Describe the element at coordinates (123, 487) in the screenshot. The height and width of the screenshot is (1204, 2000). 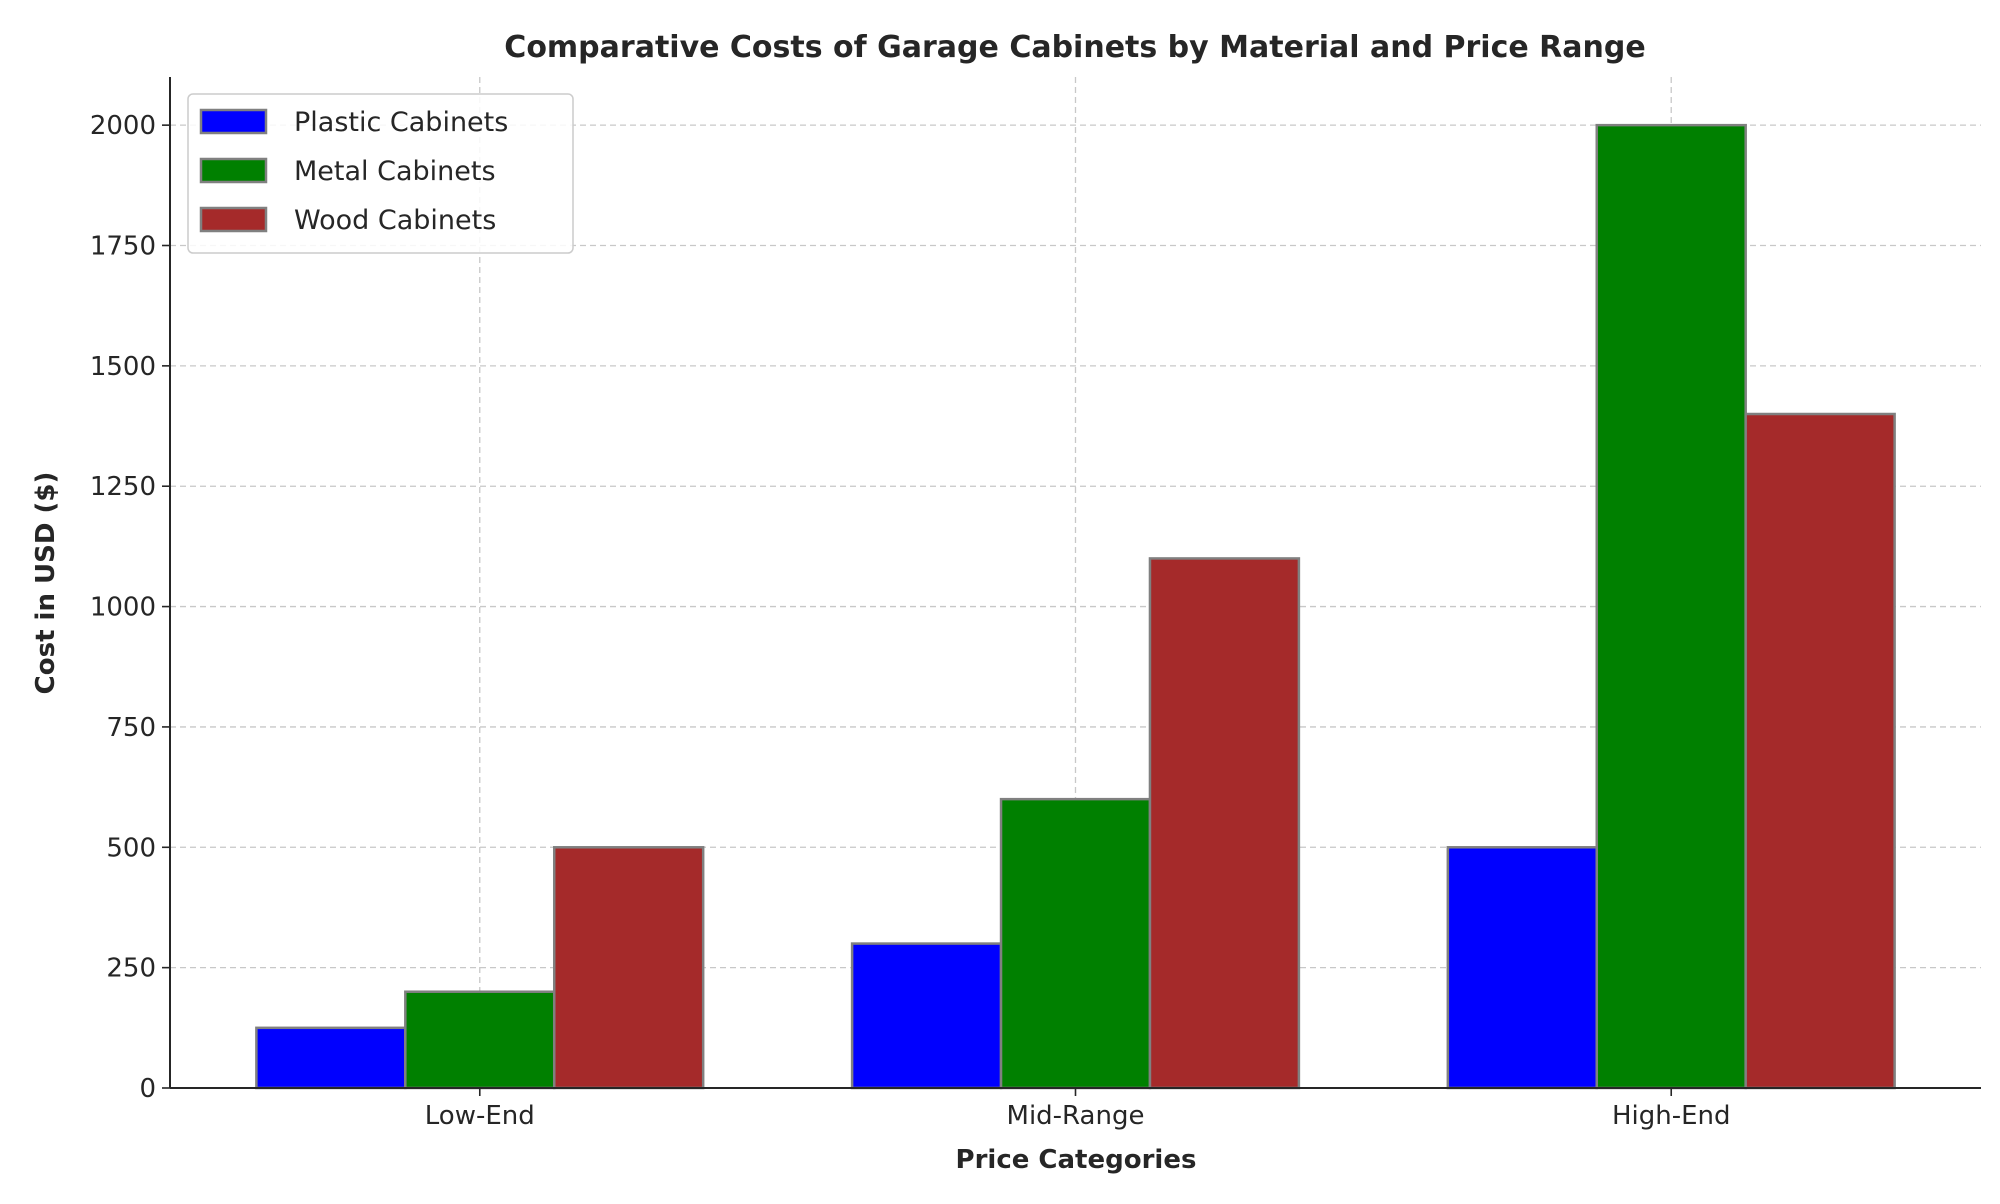
I see `y-tick-label: 1250` at that location.